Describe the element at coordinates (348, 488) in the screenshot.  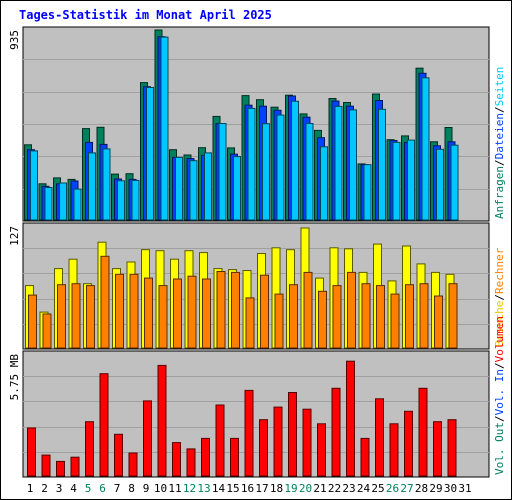
I see `x-tick-label: 23` at that location.